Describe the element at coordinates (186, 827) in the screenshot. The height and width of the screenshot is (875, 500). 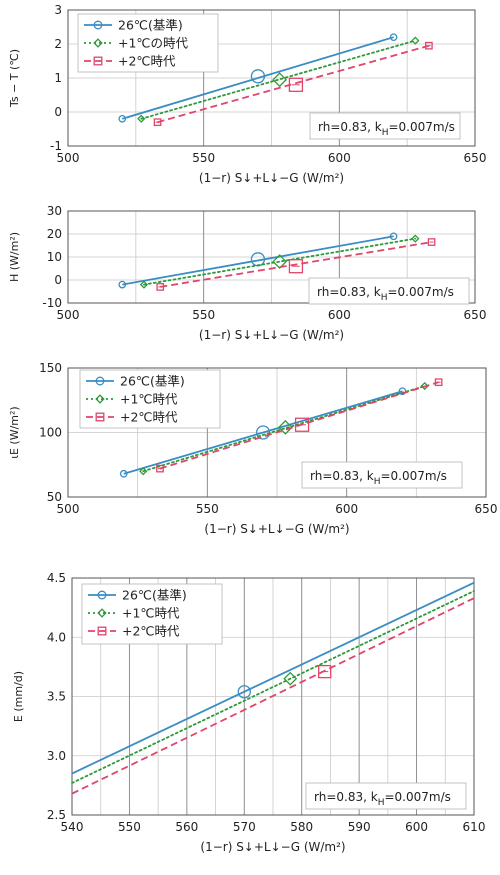
I see `x-tick-label: 560` at that location.